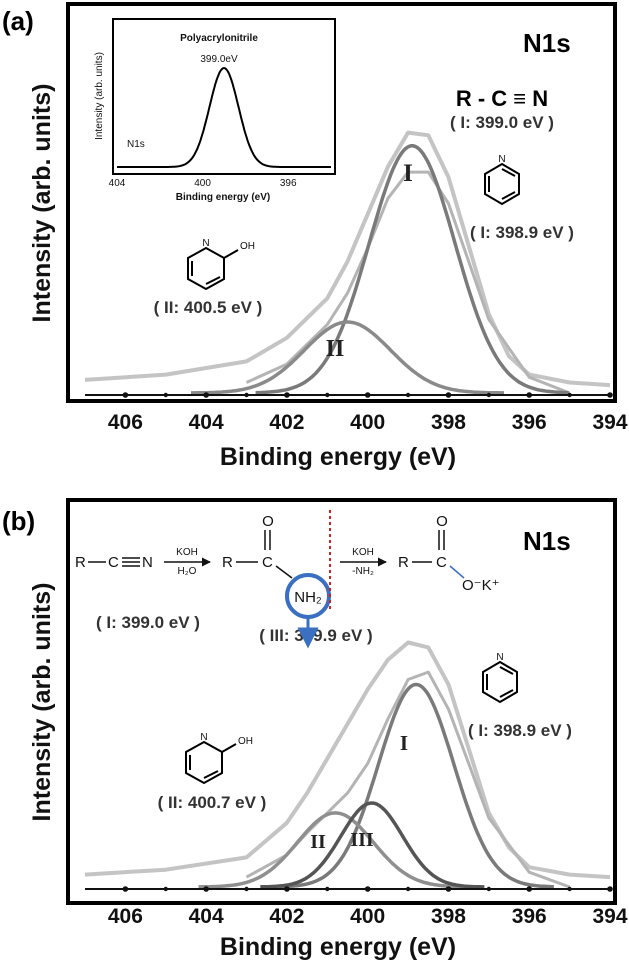  What do you see at coordinates (268, 521) in the screenshot?
I see `amide-o: O` at bounding box center [268, 521].